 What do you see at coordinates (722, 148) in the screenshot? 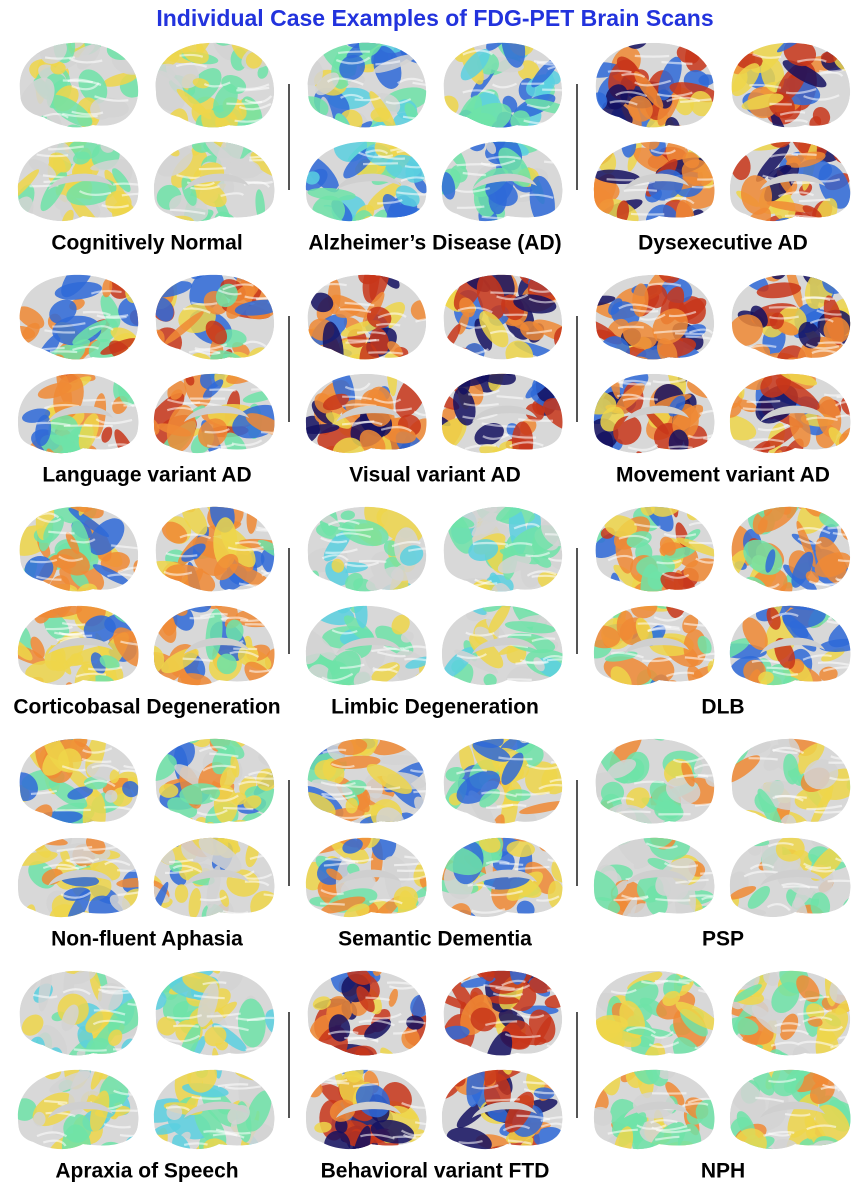
I see `panel: Dysexecutive AD` at bounding box center [722, 148].